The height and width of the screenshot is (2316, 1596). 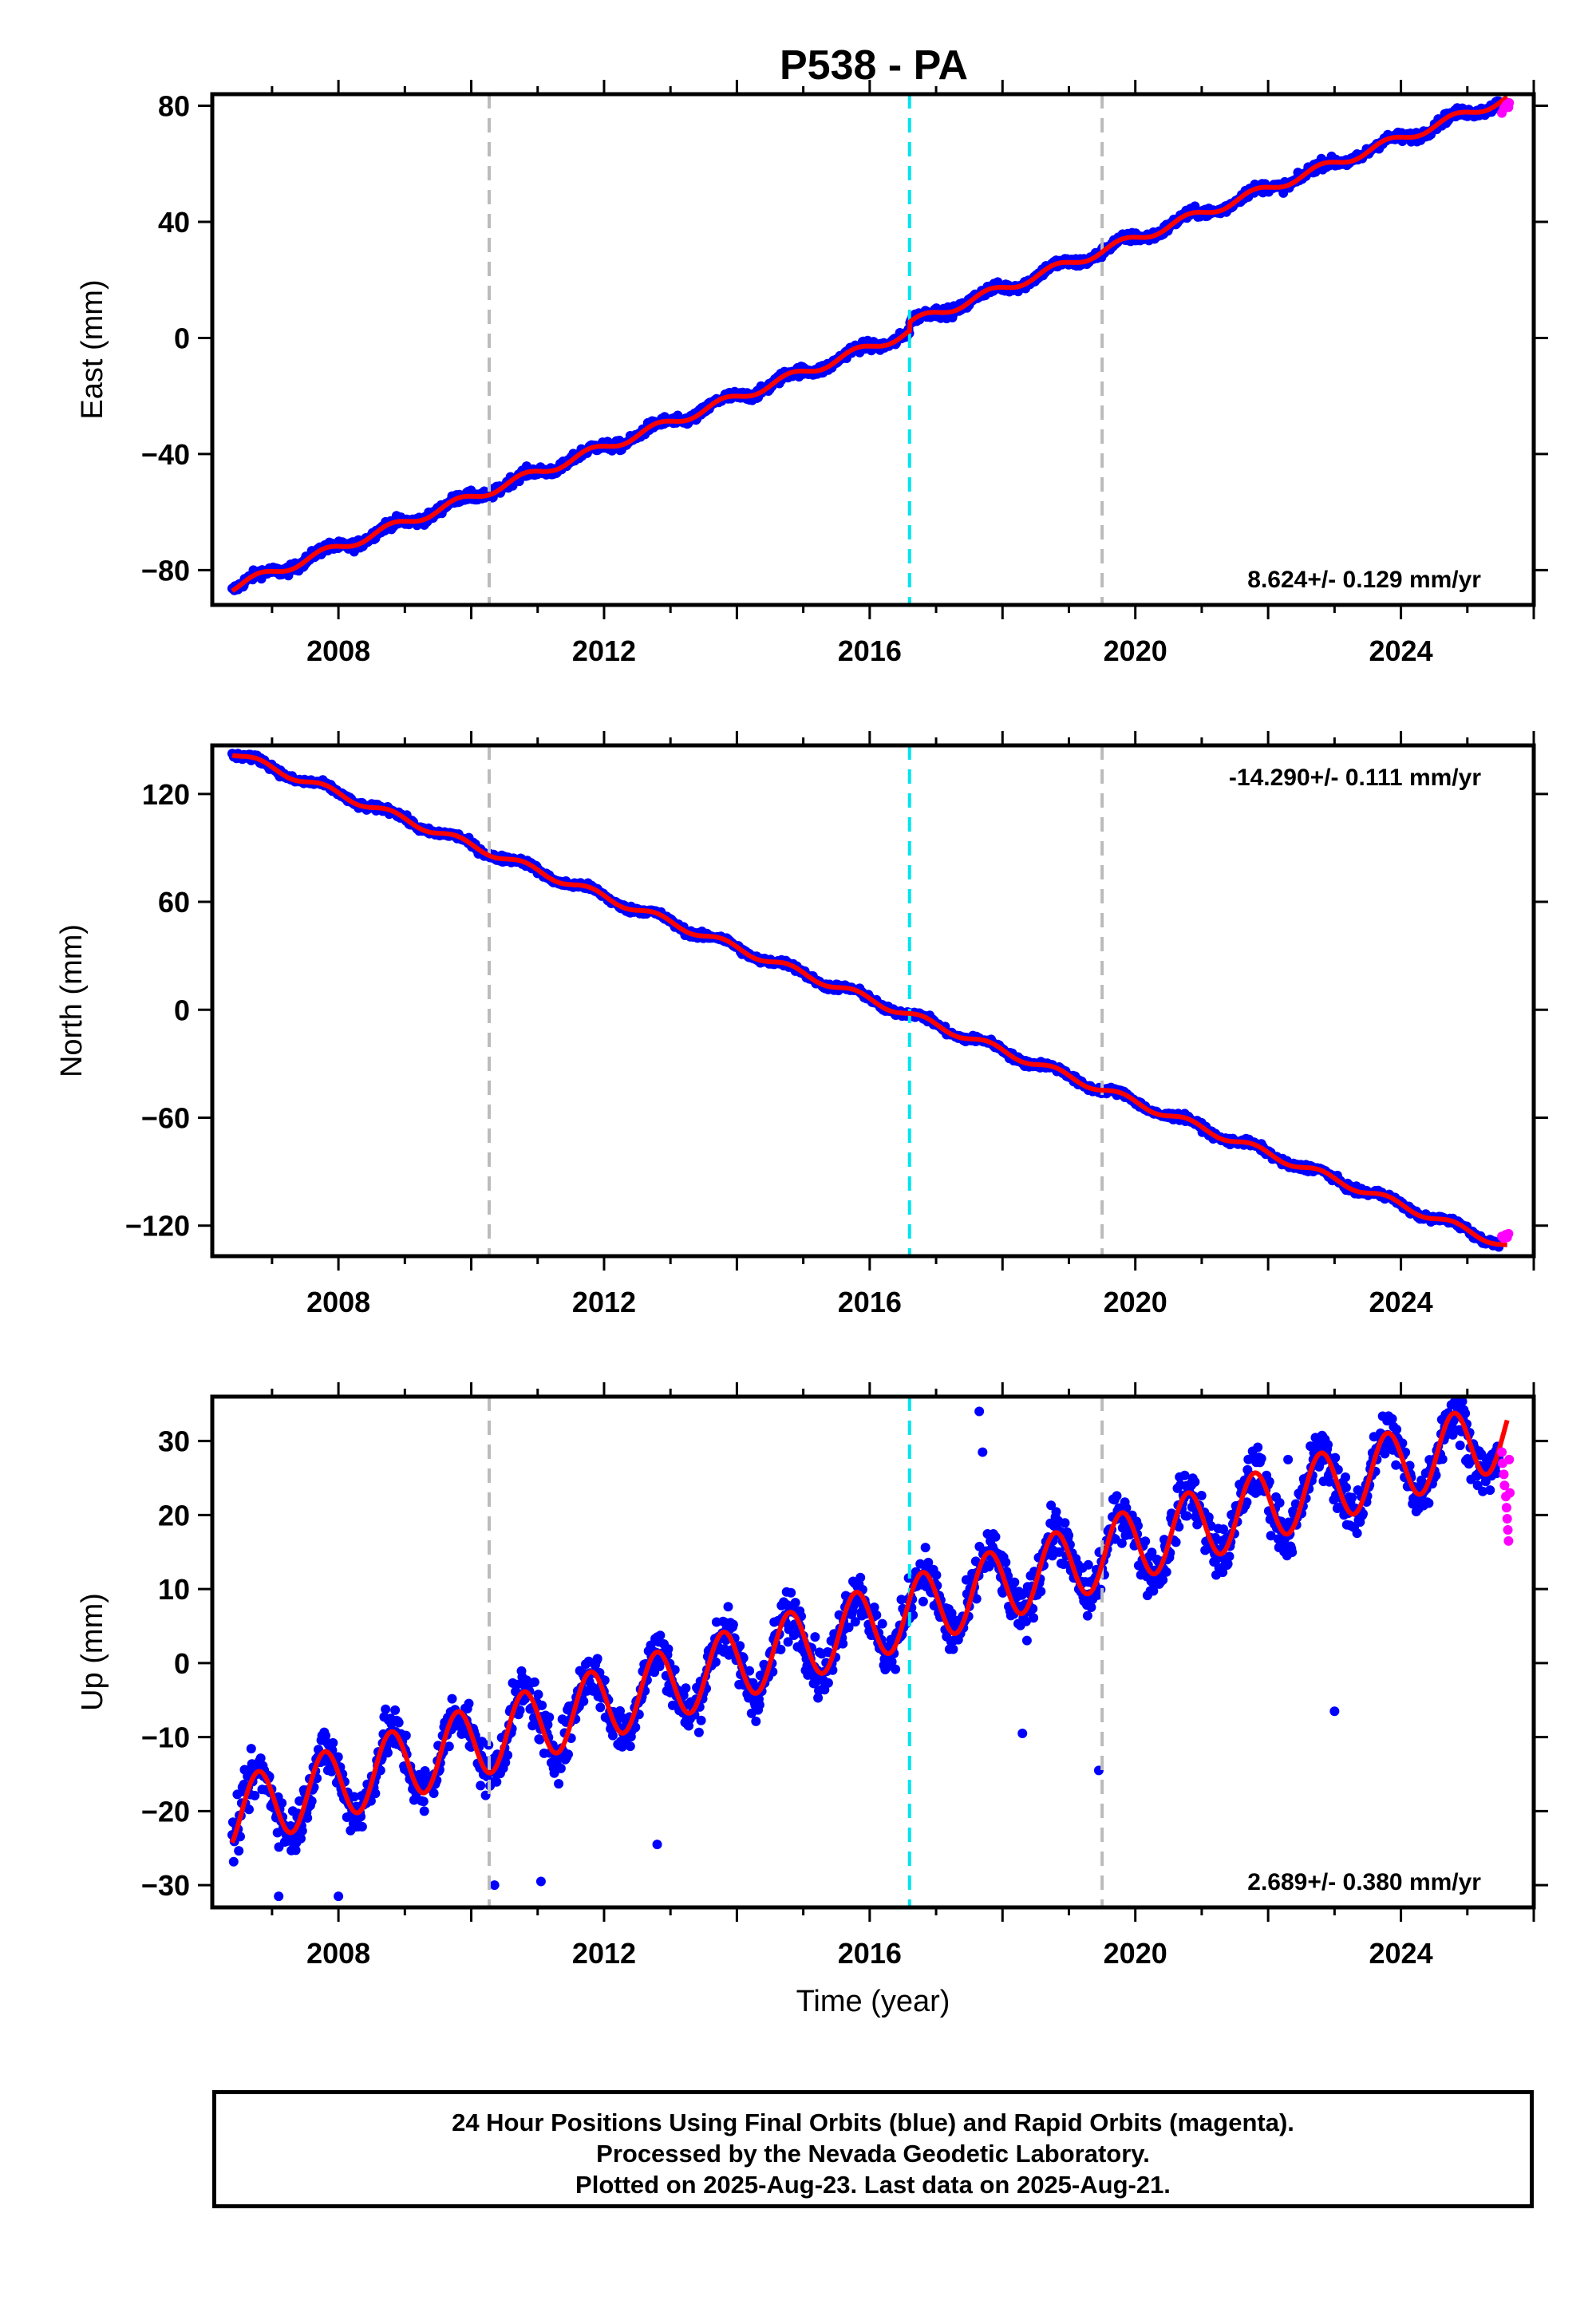 I want to click on y-tick-label: 120, so click(x=166, y=794).